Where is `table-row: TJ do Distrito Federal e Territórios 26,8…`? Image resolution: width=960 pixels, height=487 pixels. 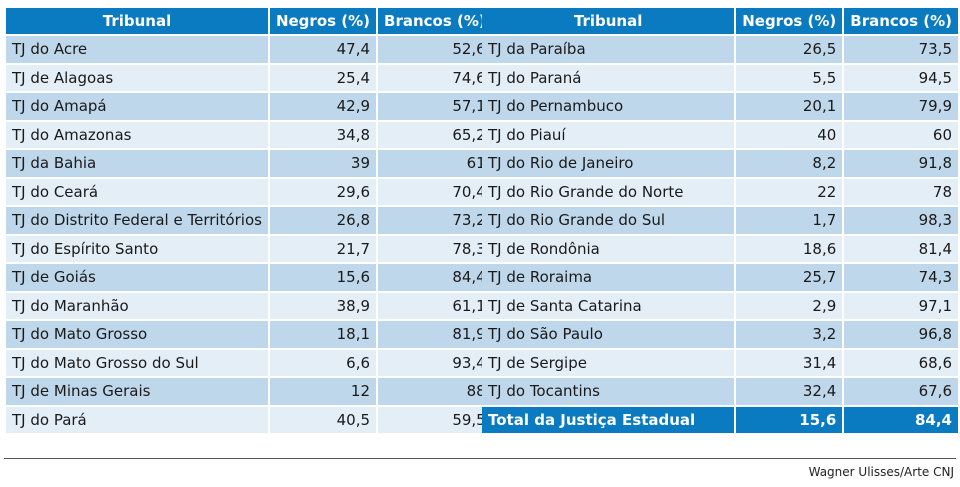
table-row: TJ do Distrito Federal e Territórios 26,8… is located at coordinates (249, 220).